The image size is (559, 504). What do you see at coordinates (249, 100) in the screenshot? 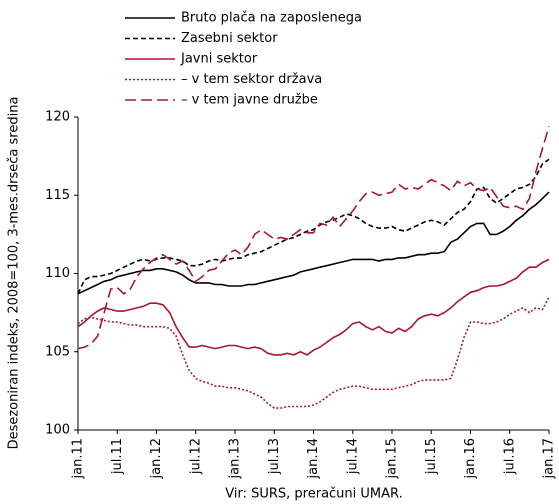
I see `legend-label: – v tem javne družbe` at bounding box center [249, 100].